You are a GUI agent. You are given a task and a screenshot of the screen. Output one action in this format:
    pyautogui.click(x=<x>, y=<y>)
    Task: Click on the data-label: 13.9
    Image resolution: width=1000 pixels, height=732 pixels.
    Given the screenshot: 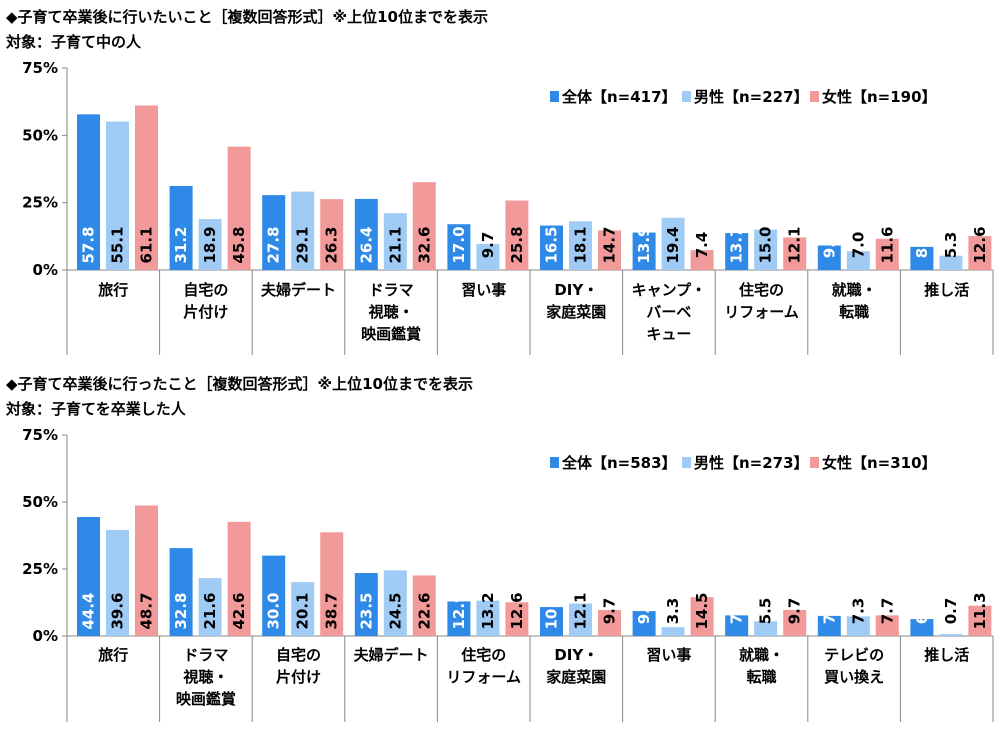 What is the action you would take?
    pyautogui.click(x=644, y=244)
    